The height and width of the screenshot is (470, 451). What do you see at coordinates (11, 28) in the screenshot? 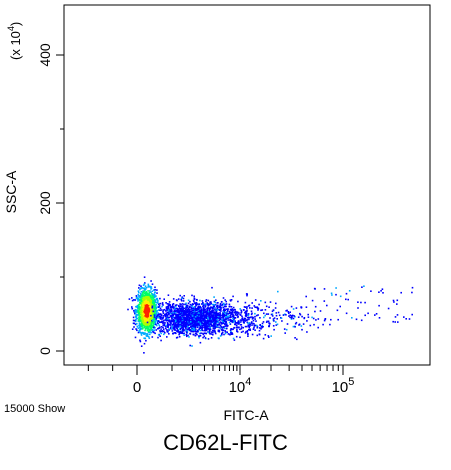
I see `y-multiplier-exponent: 4` at bounding box center [11, 28].